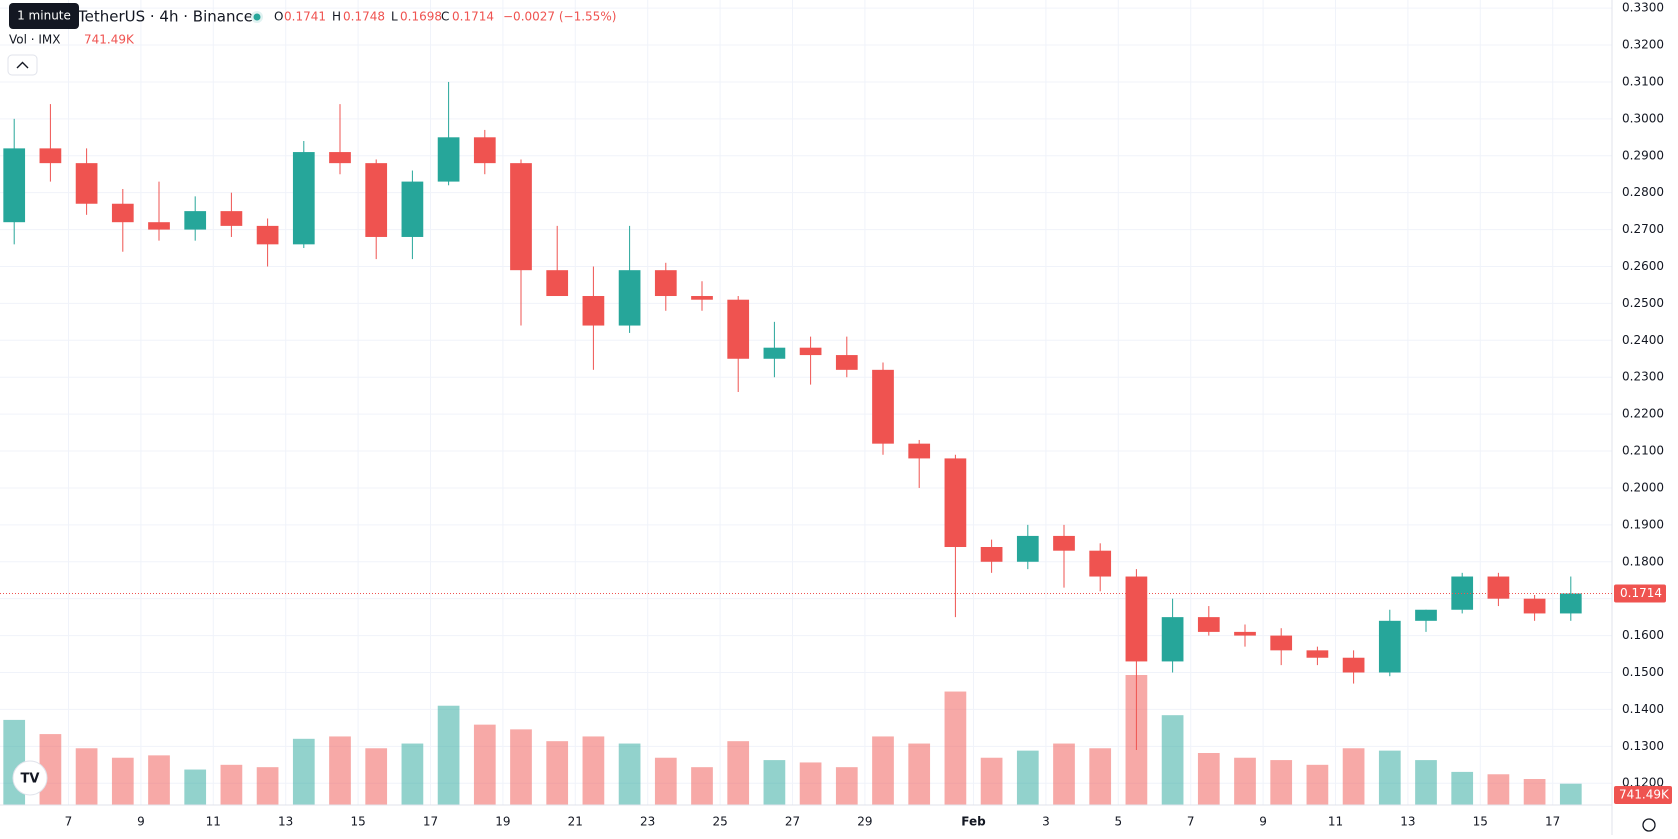 This screenshot has width=1678, height=839. Describe the element at coordinates (1643, 414) in the screenshot. I see `y-tick-label: 0.2200` at that location.